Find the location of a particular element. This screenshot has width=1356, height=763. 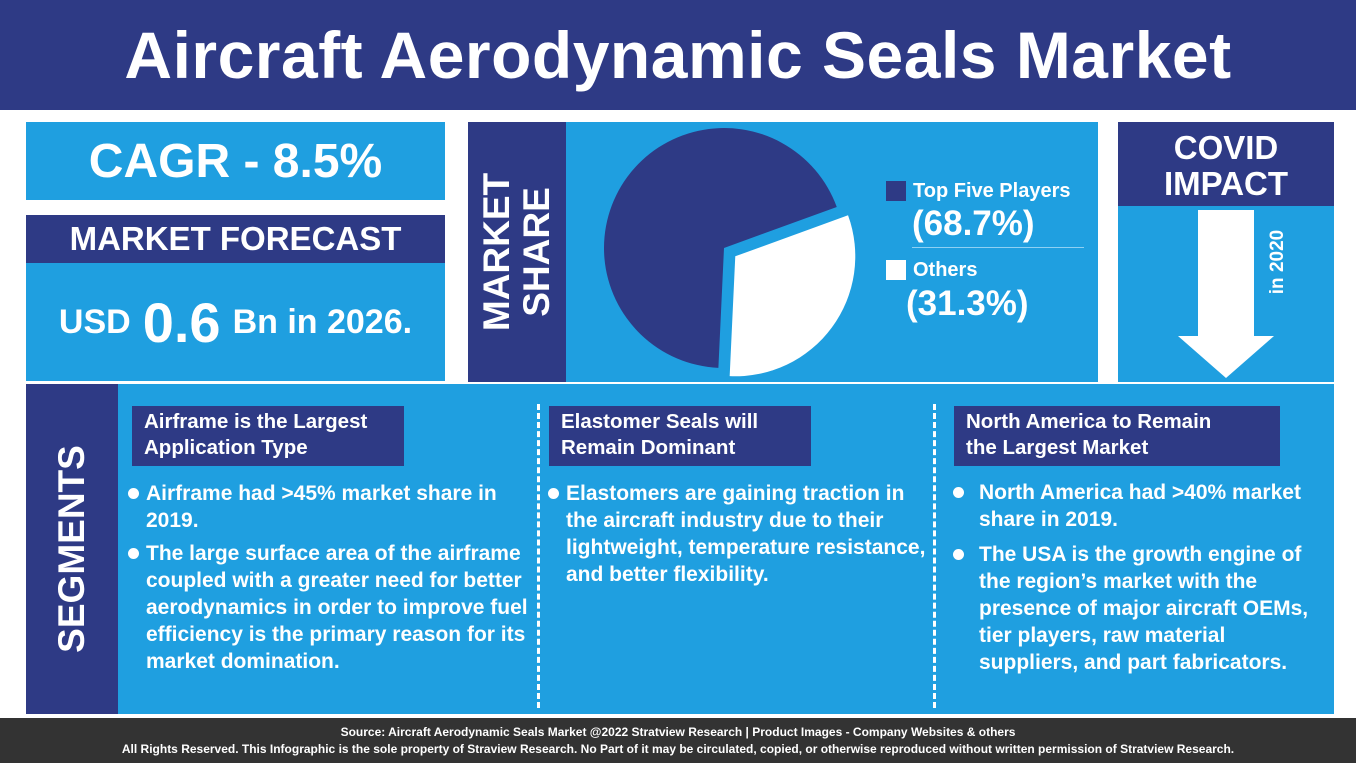

legend-value-others: (31.3%) is located at coordinates (967, 303).